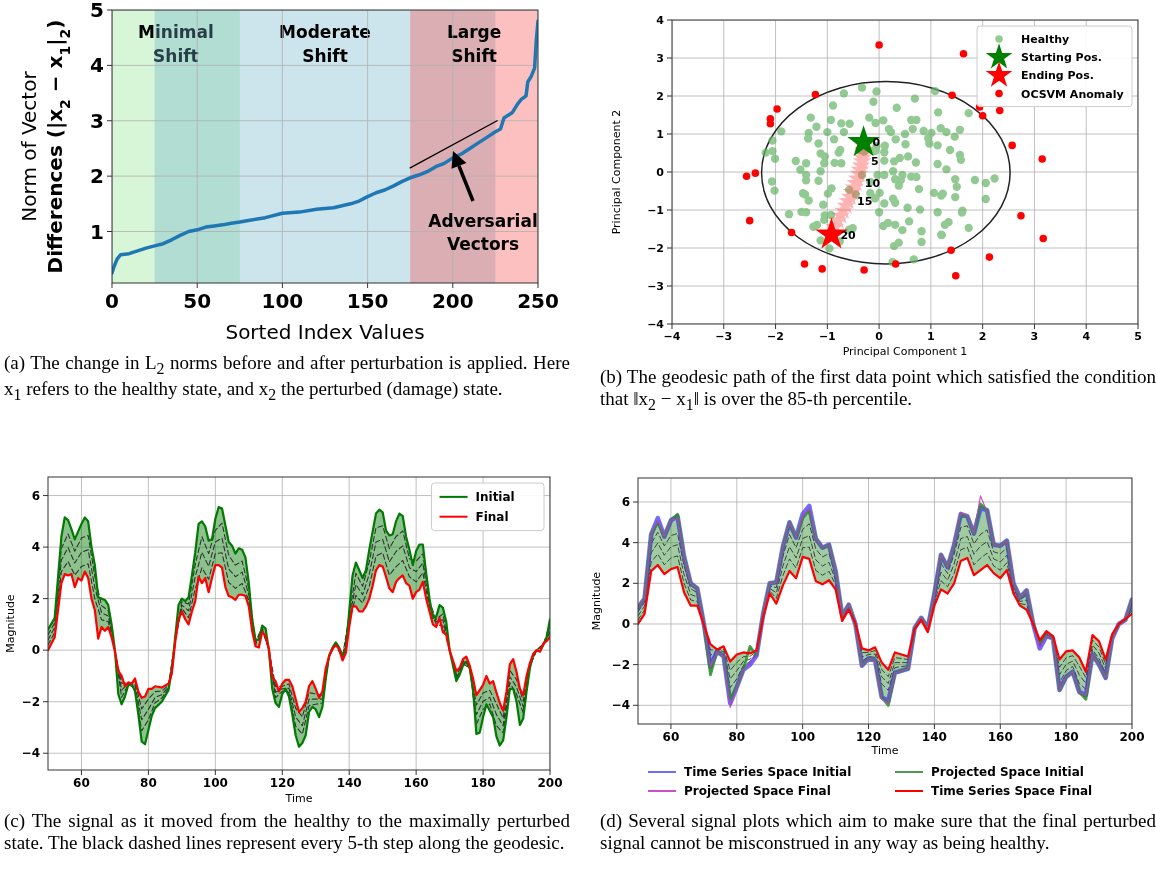  Describe the element at coordinates (875, 162) in the screenshot. I see `annotation: 5` at that location.